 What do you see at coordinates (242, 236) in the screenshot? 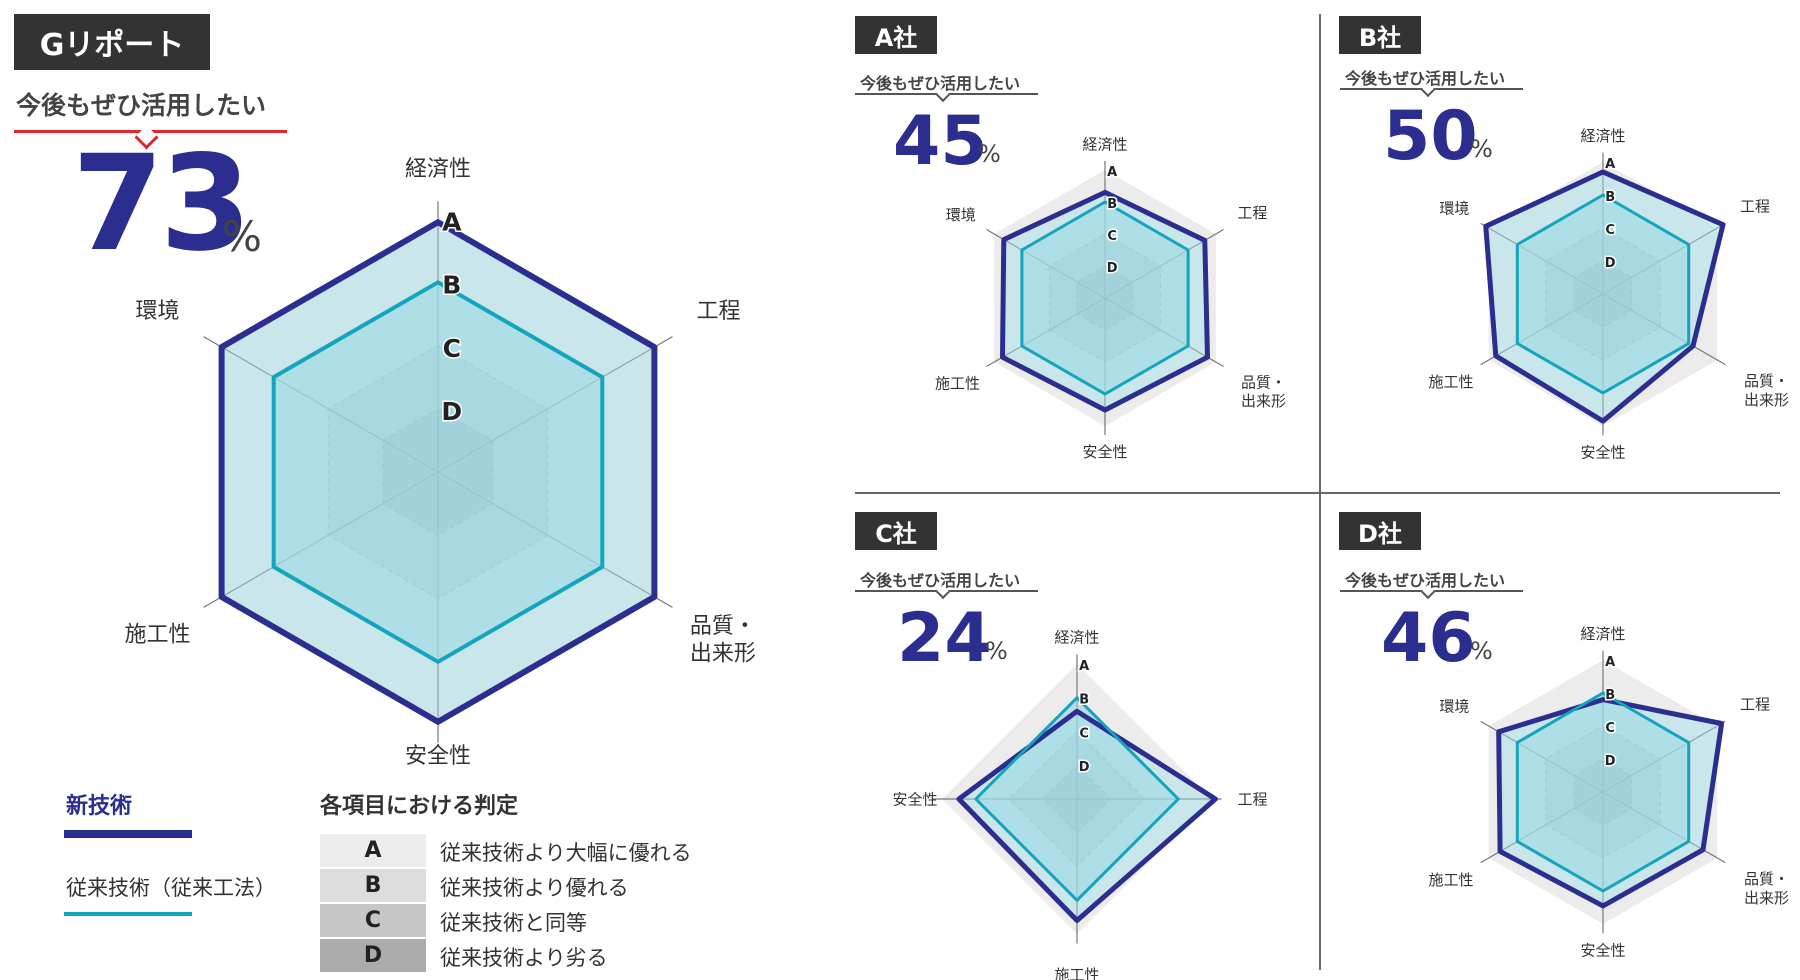
I see `percent-sign: %` at bounding box center [242, 236].